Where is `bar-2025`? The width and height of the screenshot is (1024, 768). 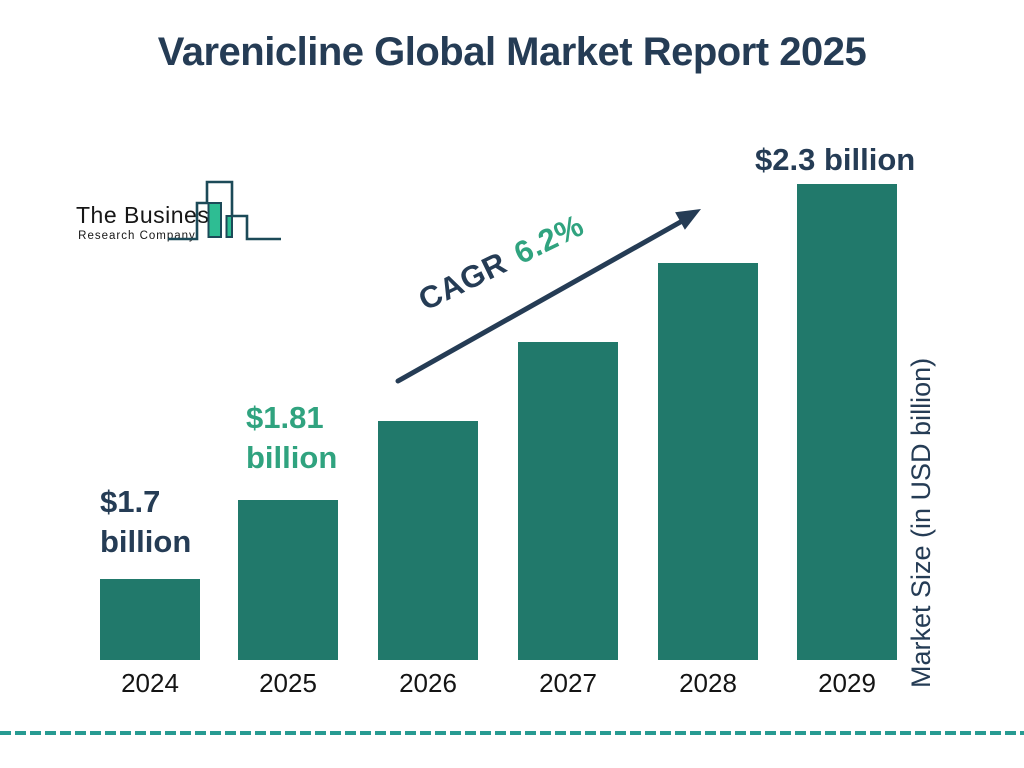 bar-2025 is located at coordinates (288, 580).